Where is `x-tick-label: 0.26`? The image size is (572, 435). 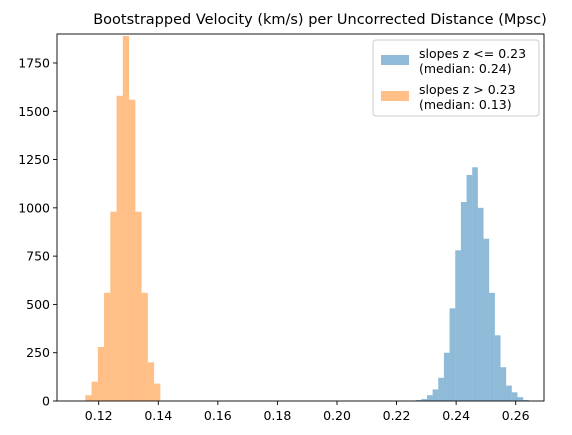
x-tick-label: 0.26 is located at coordinates (516, 415).